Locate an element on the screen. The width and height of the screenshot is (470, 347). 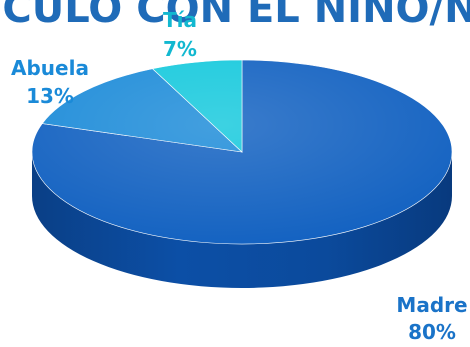
slice-label-value-tia: 7% is located at coordinates (180, 49).